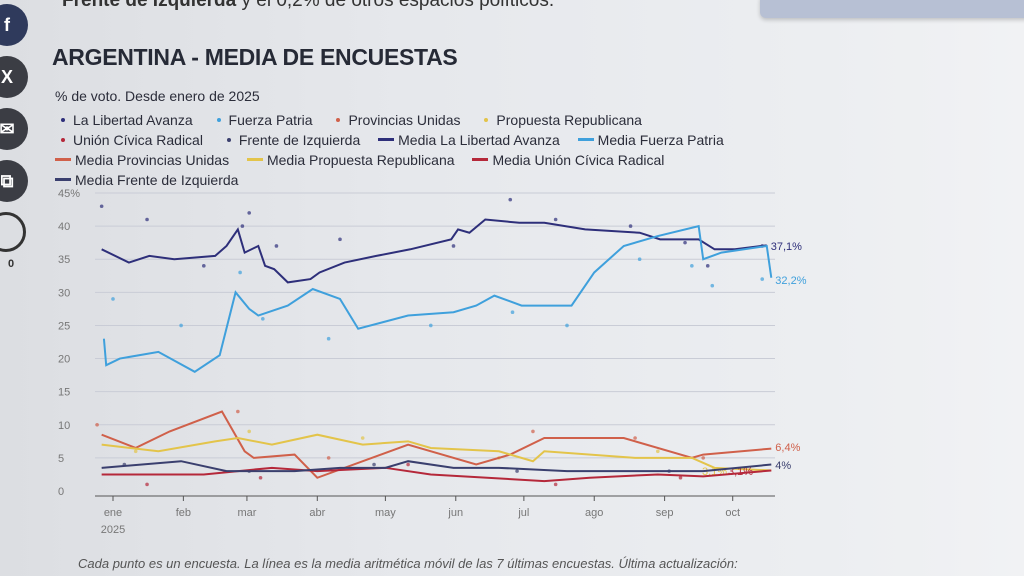 Image resolution: width=1024 pixels, height=576 pixels. I want to click on legend-item: Media Frente de Izquierda, so click(146, 180).